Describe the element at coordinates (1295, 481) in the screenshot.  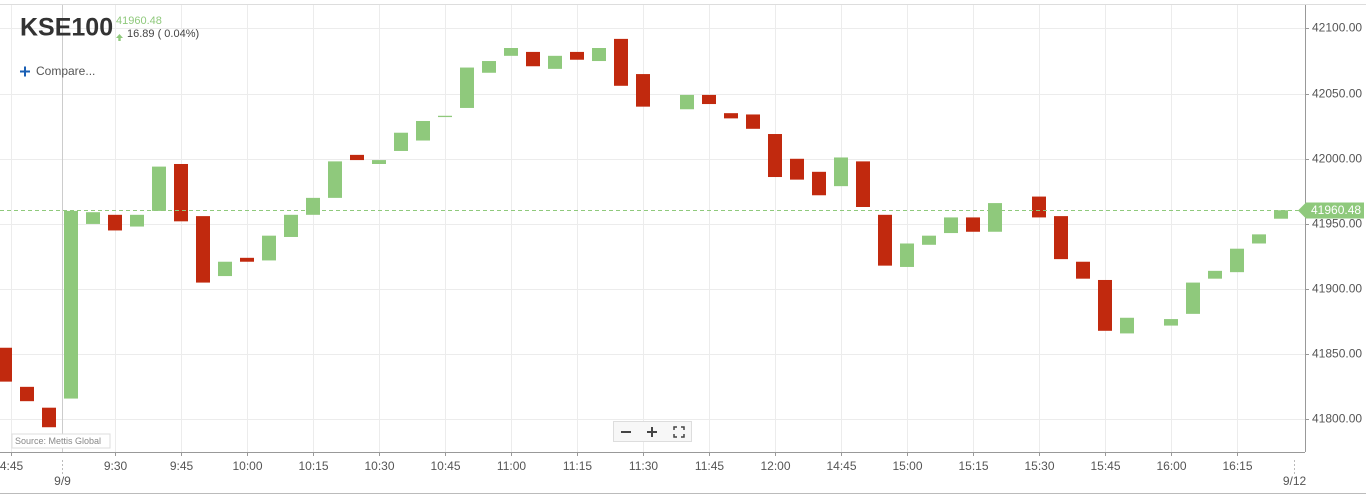
I see `date-label: 9/12` at that location.